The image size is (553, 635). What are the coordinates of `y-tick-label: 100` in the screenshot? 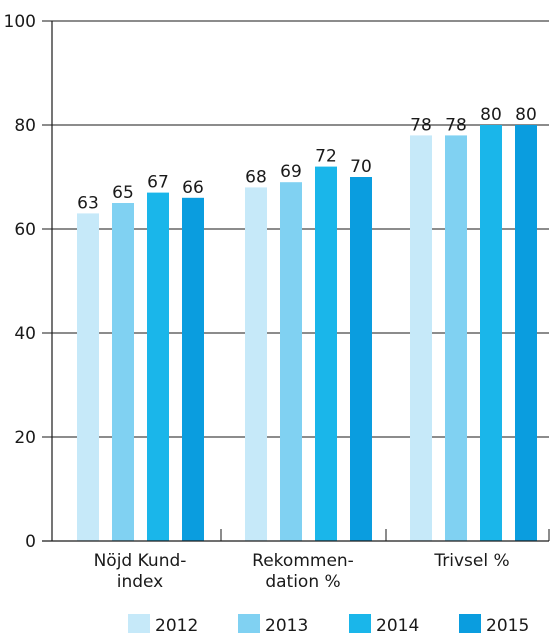 It's located at (20, 22).